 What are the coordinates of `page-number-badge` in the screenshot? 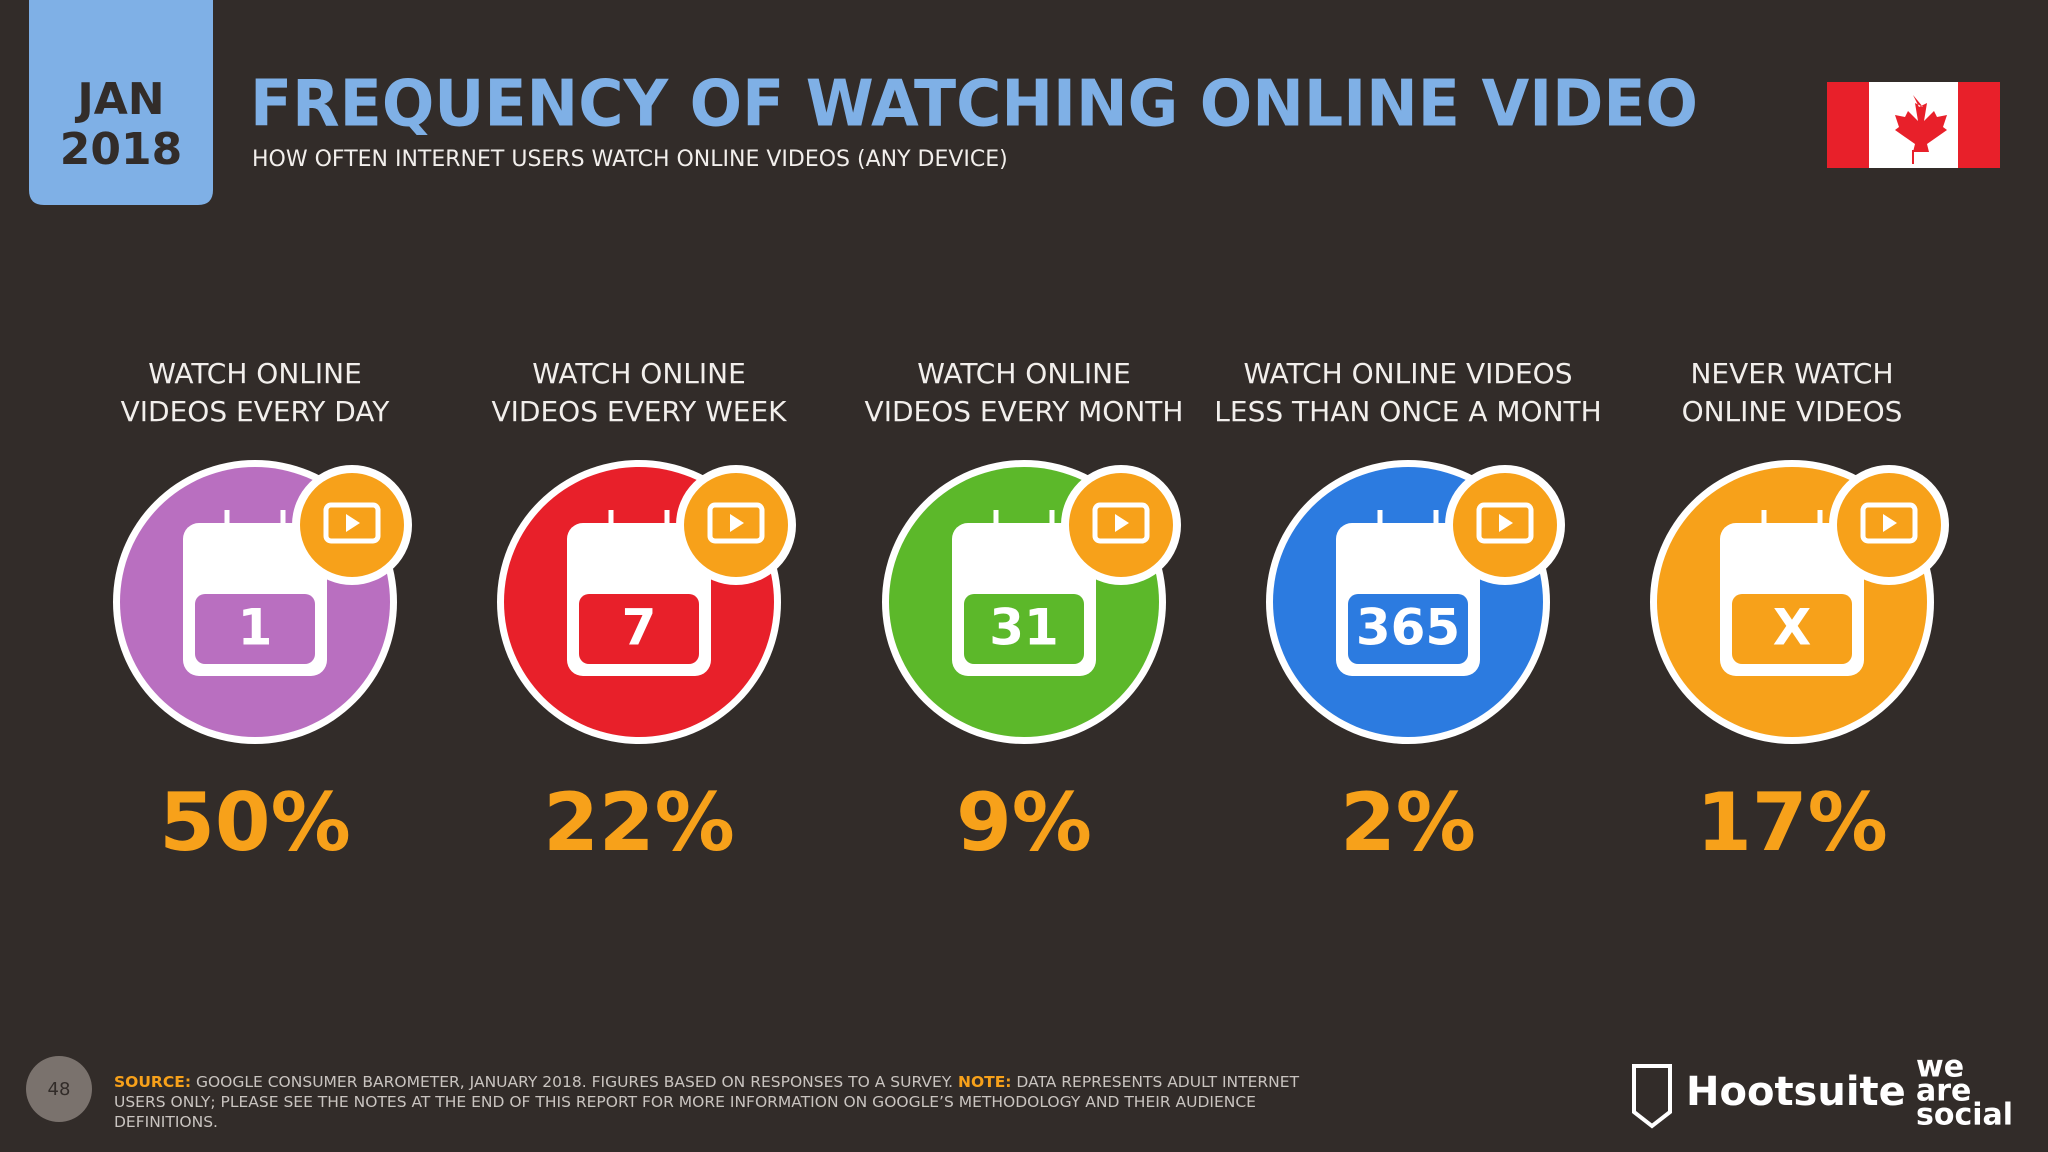 It's located at (59, 1089).